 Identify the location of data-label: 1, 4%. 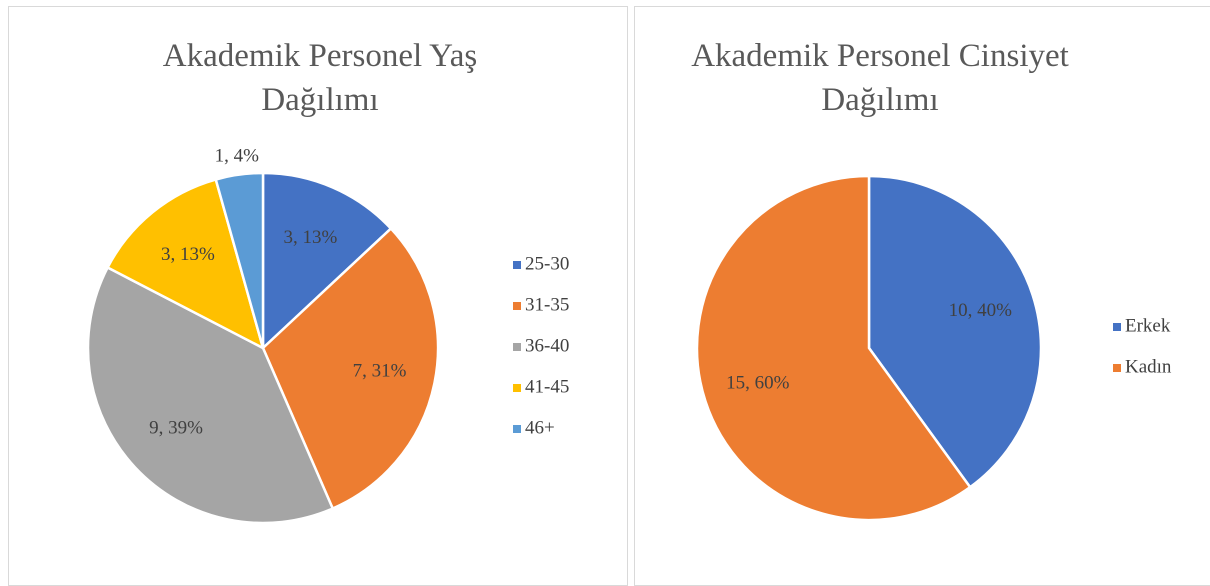
(237, 156).